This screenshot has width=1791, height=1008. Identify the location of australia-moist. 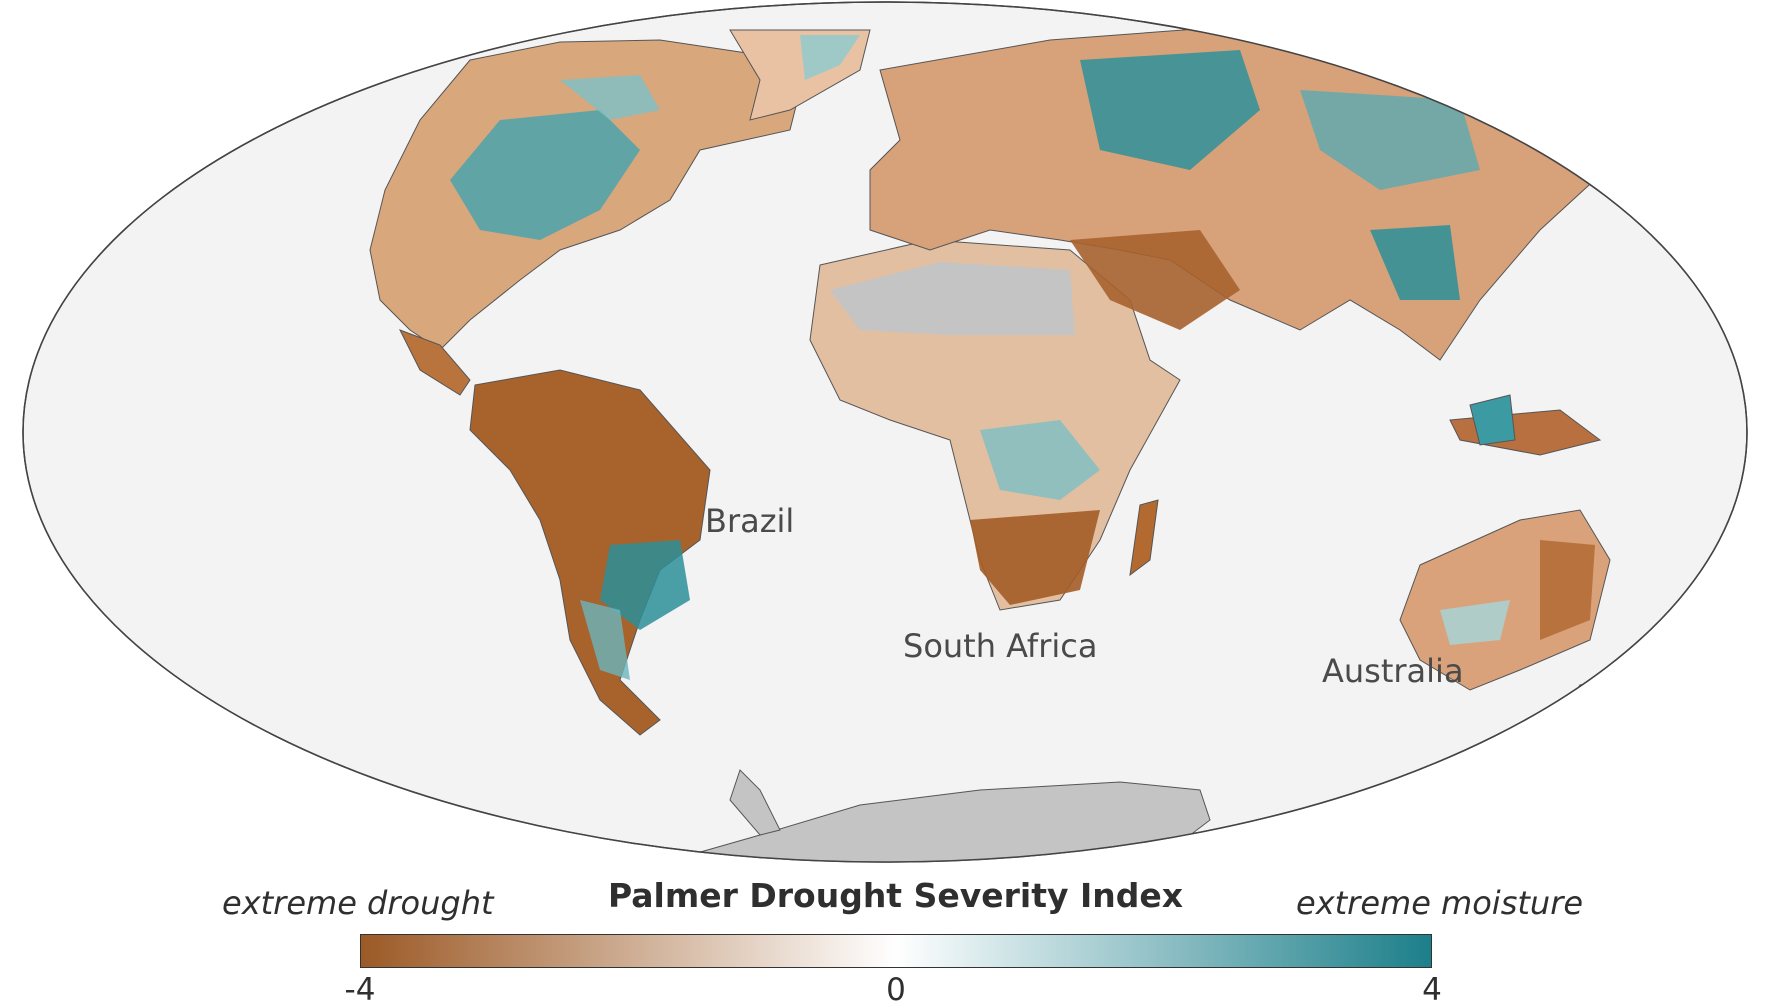
(1475, 622).